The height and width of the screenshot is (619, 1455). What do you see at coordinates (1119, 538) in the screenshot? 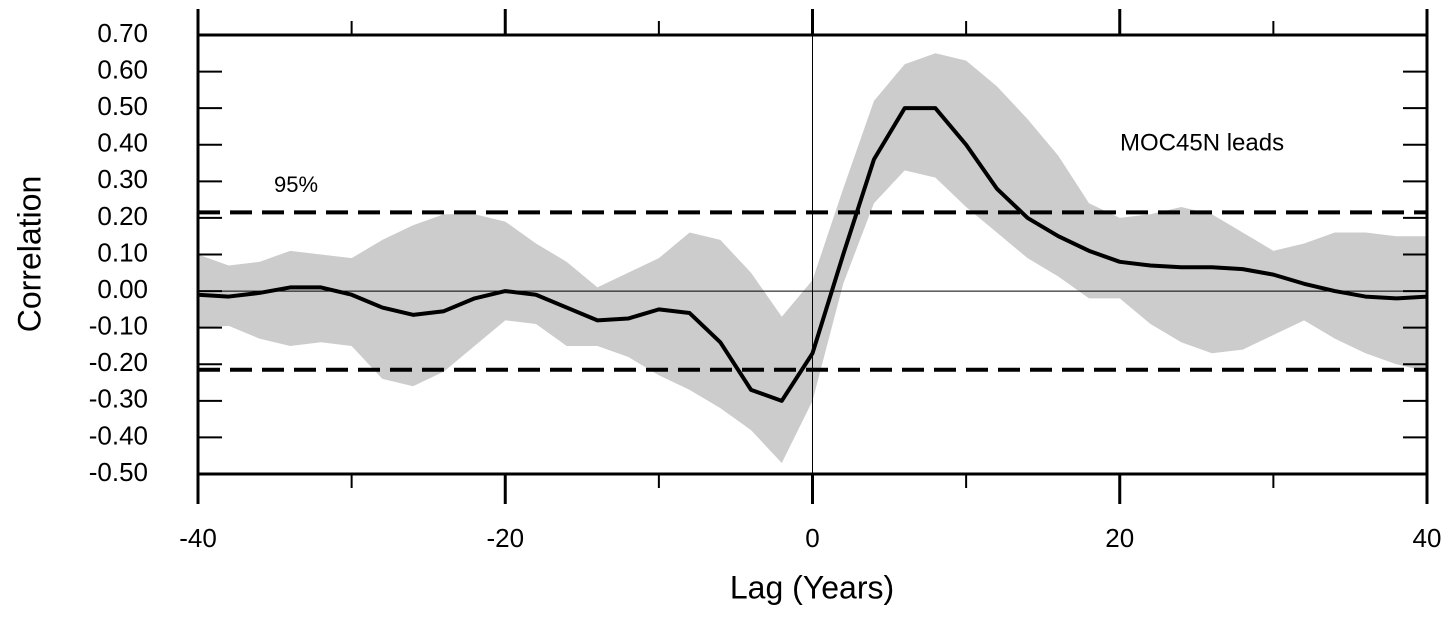
I see `x-tick-label: 20` at bounding box center [1119, 538].